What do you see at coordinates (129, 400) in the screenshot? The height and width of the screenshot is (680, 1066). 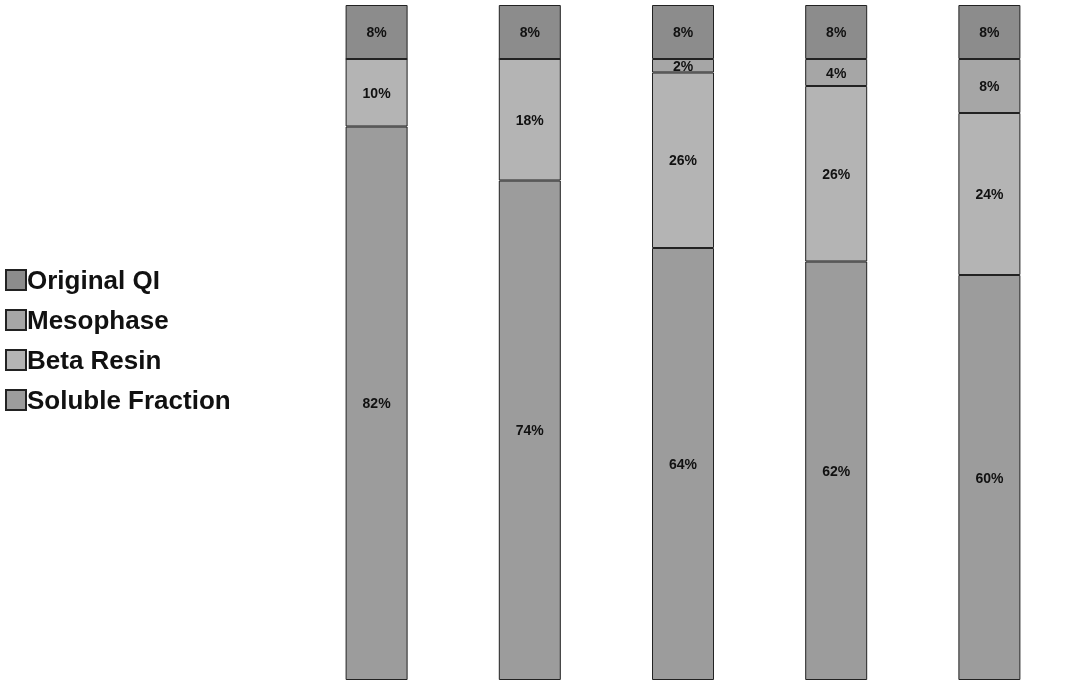 I see `legend-label: Soluble Fraction` at bounding box center [129, 400].